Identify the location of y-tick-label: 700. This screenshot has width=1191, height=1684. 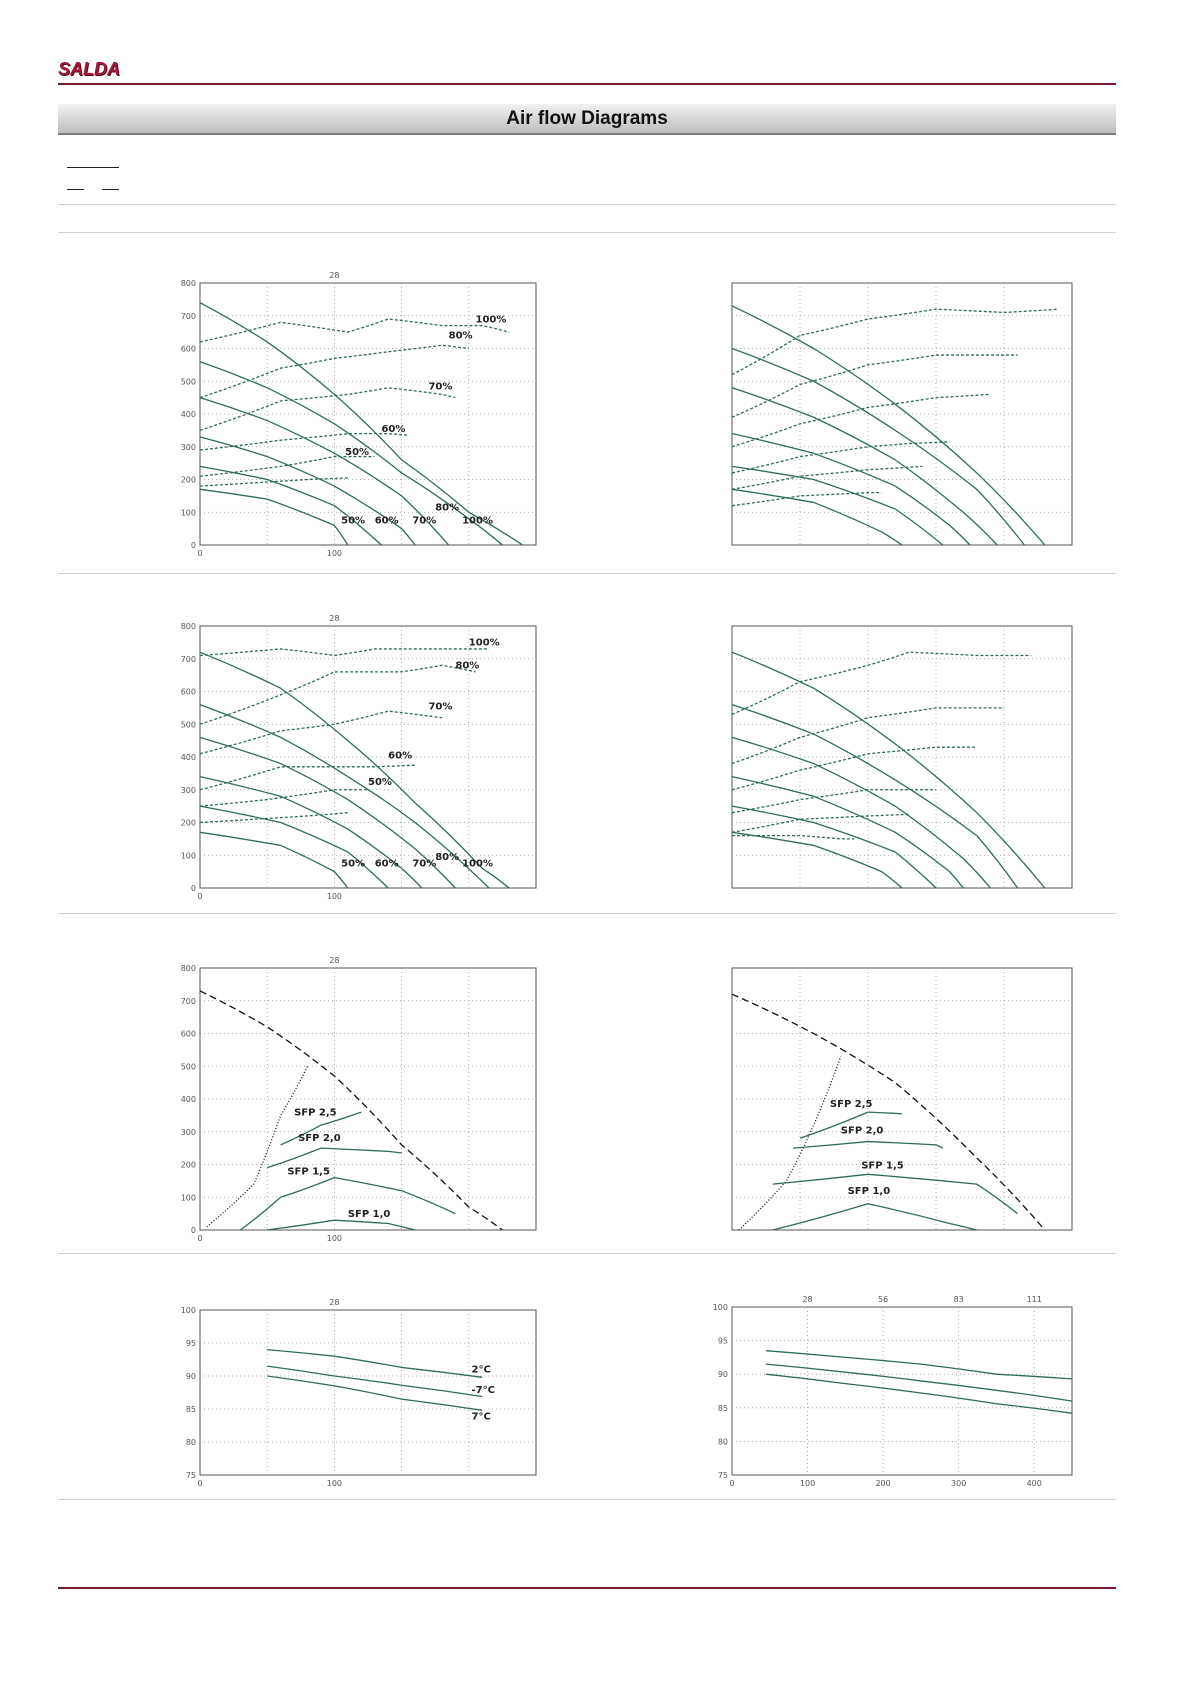
(188, 316).